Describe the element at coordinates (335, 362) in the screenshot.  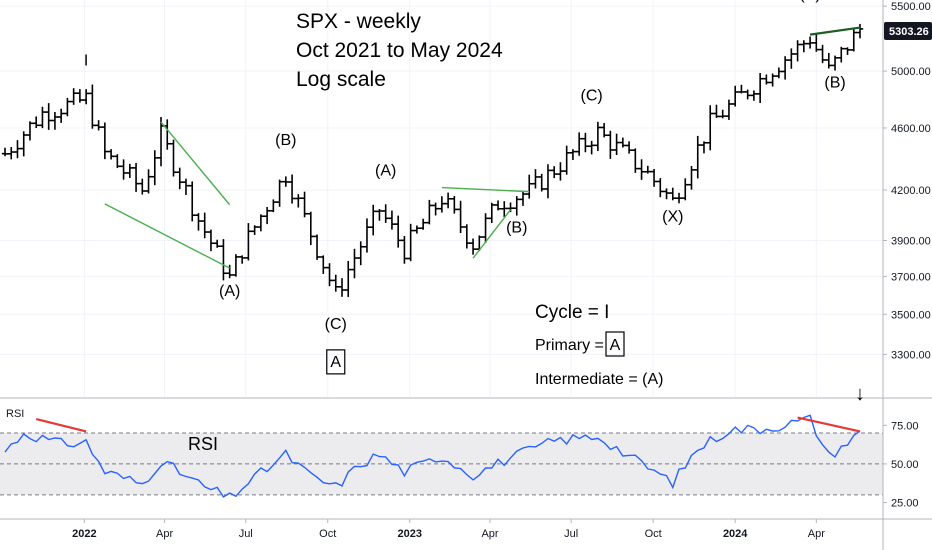
I see `wave-label: A` at that location.